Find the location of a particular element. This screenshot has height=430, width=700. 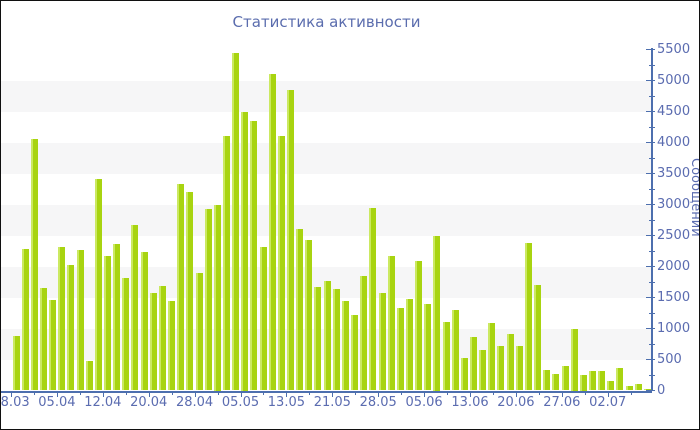

x-tick-label: 20.04 is located at coordinates (149, 402).